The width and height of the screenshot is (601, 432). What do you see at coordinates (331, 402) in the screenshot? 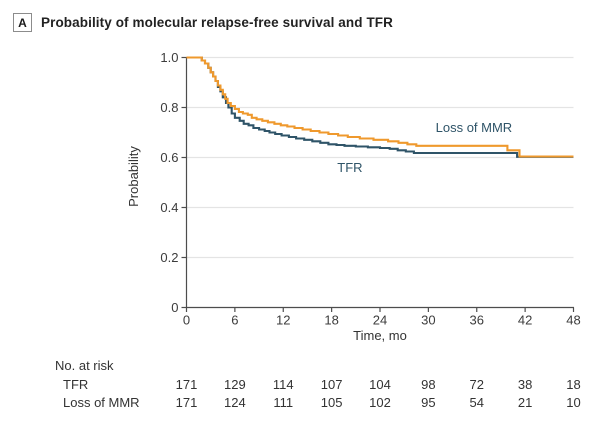
I see `risk-count: 105` at bounding box center [331, 402].